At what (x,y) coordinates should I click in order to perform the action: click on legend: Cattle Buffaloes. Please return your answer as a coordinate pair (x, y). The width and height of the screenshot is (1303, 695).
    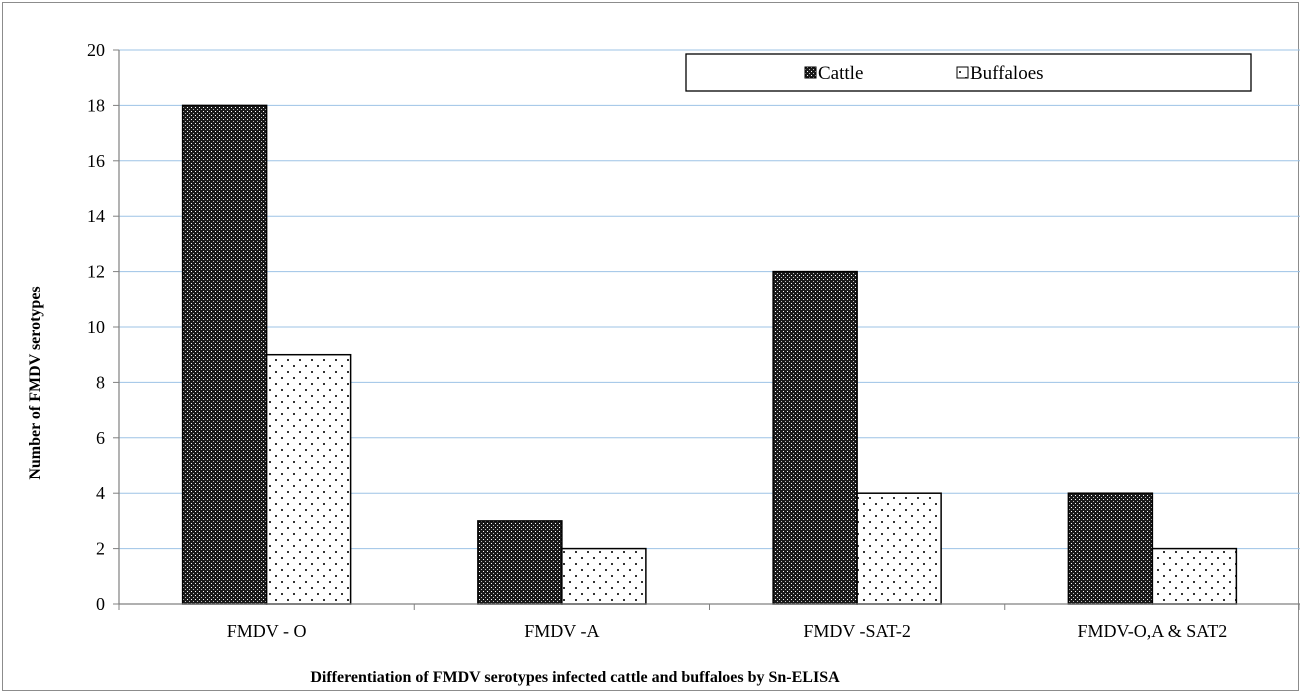
    Looking at the image, I should click on (968, 72).